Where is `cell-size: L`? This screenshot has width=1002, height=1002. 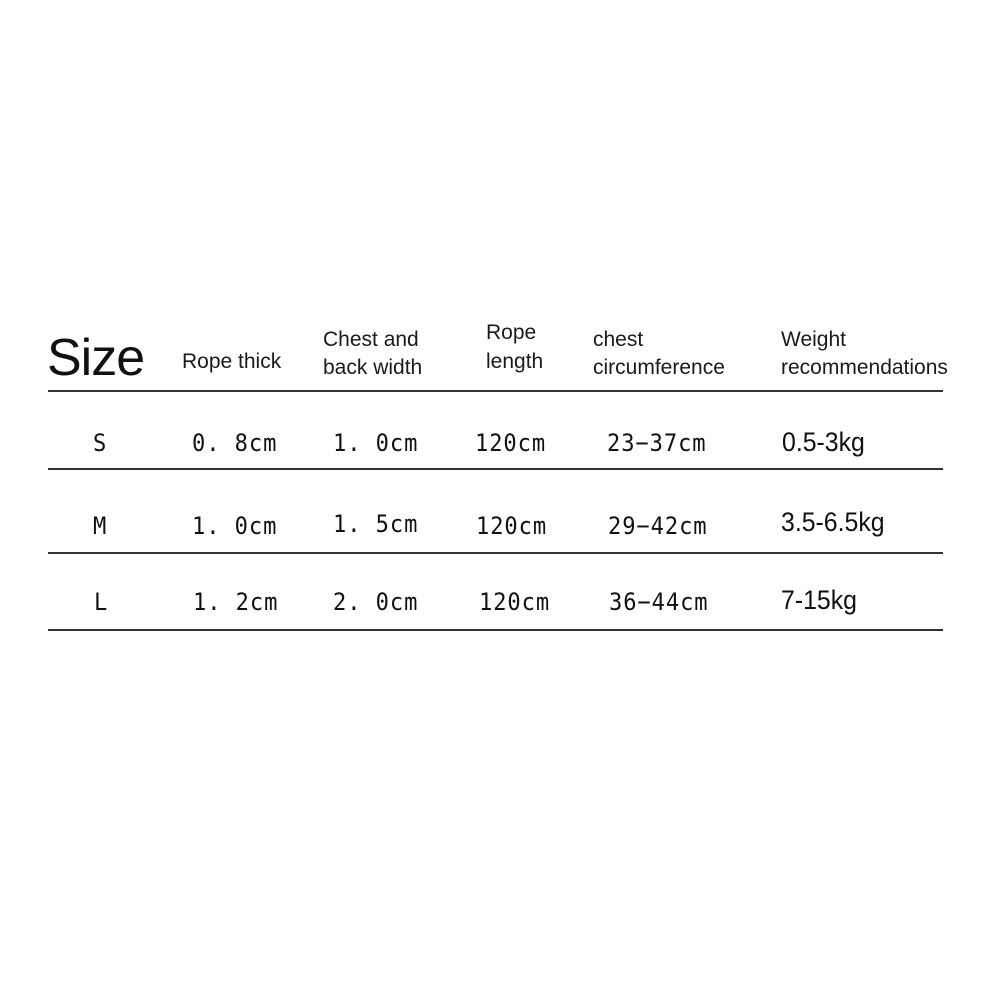
cell-size: L is located at coordinates (101, 602).